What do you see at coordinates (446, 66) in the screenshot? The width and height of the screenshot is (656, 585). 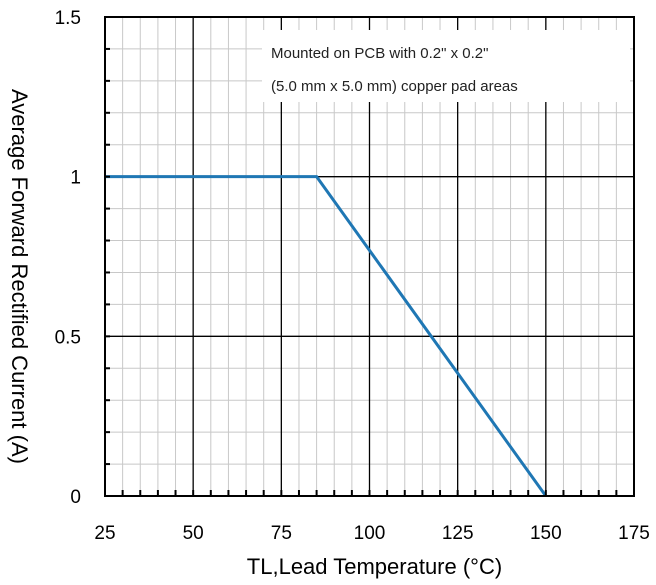 I see `annotation-box` at bounding box center [446, 66].